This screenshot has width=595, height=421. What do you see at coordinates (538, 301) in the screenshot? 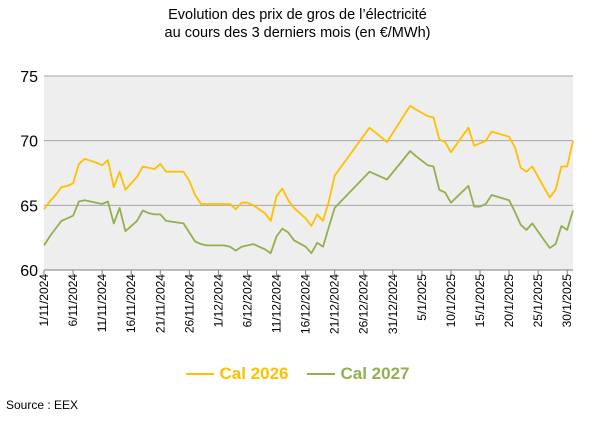
I see `x-tick-label-17: 25/1/2025` at bounding box center [538, 301].